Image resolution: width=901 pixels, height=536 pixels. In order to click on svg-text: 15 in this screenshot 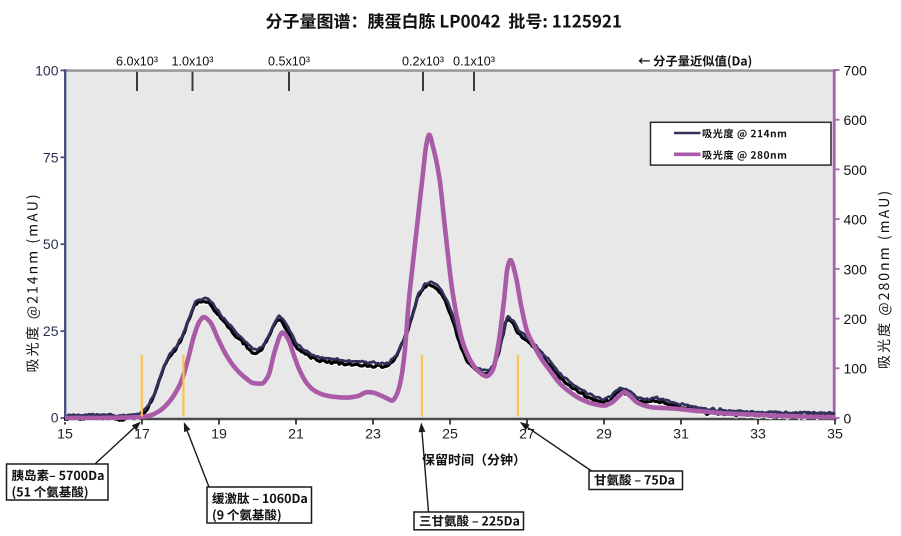, I will do `click(65, 435)`.